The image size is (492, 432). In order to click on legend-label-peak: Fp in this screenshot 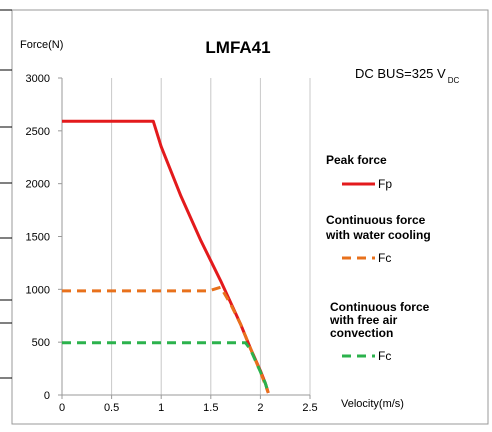, I will do `click(385, 184)`.